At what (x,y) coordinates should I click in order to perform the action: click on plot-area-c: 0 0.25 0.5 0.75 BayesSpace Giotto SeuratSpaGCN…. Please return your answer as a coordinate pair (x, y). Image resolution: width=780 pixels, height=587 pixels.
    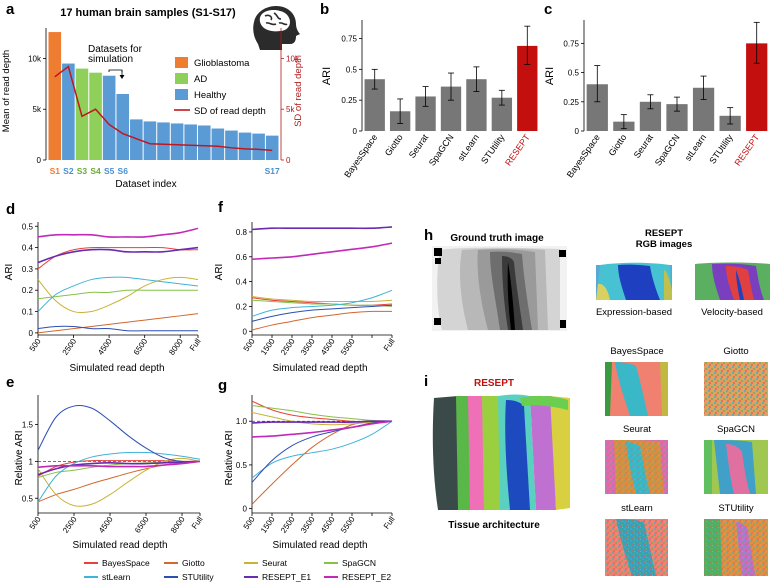
    Looking at the image, I should click on (665, 100).